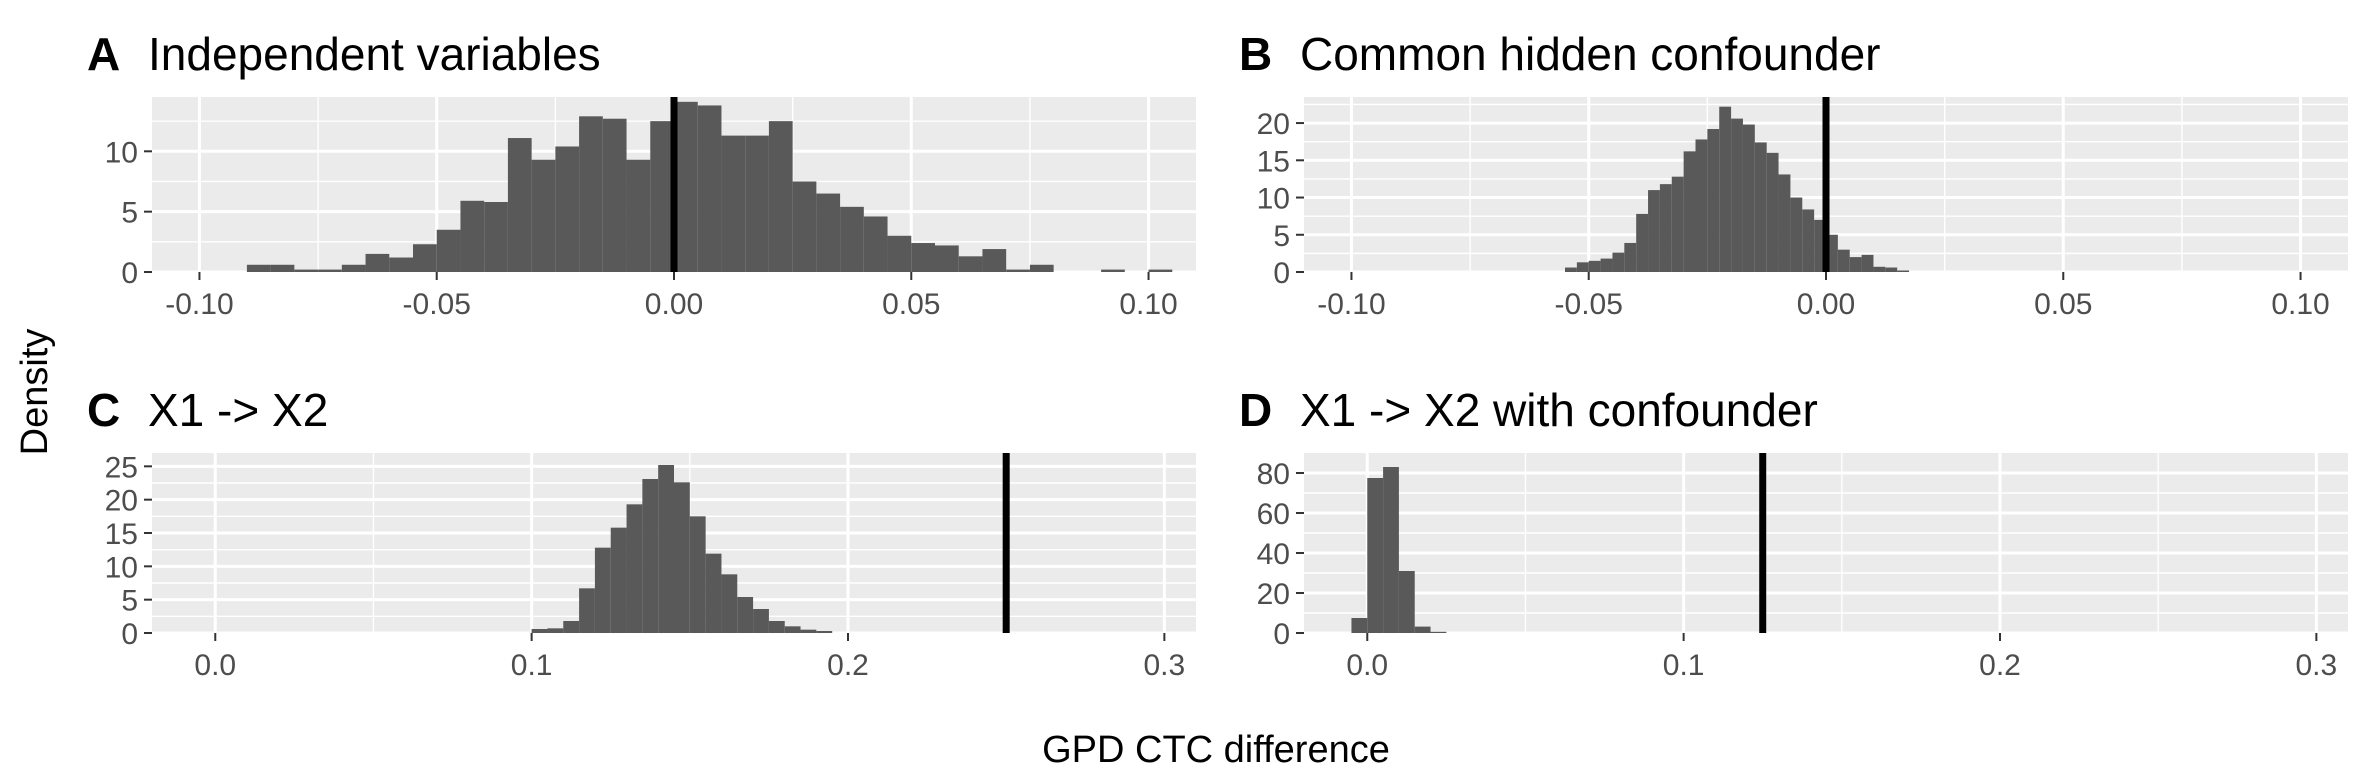 The image size is (2362, 779). I want to click on y-tick-label: 25, so click(121, 467).